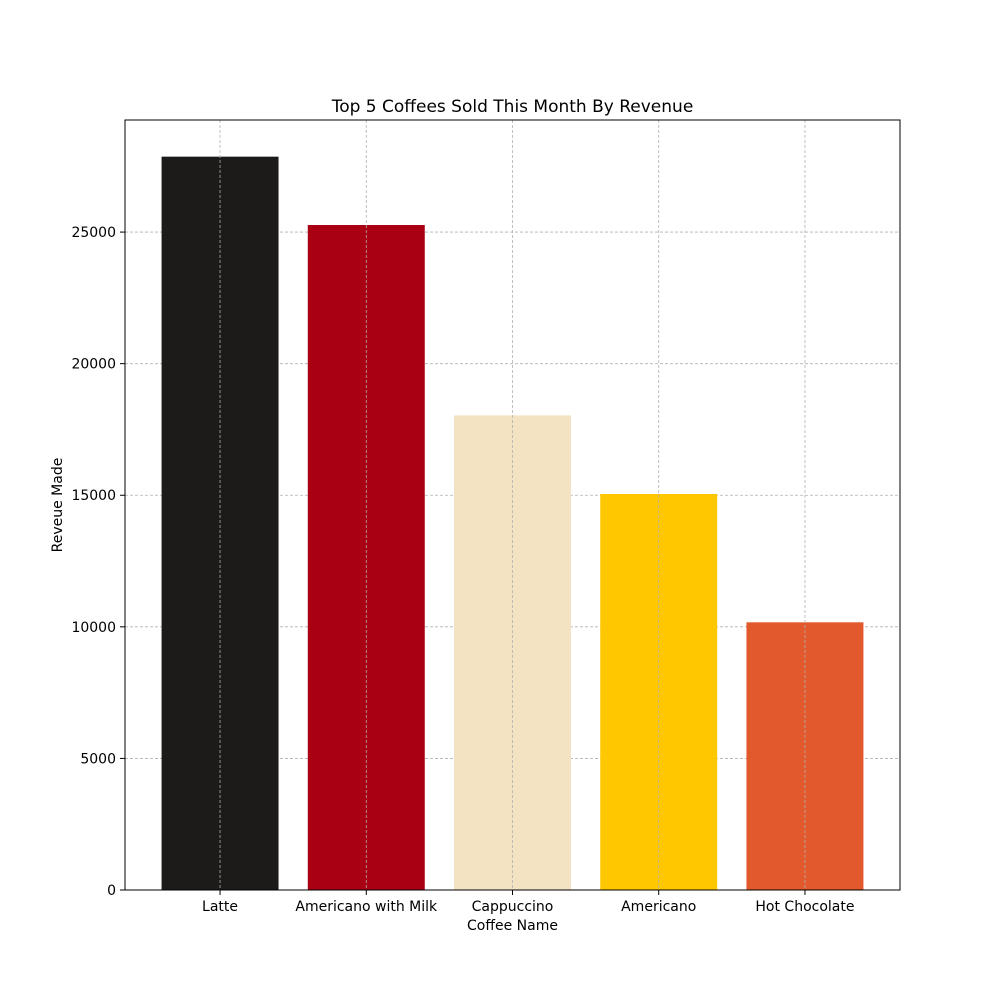  Describe the element at coordinates (93, 365) in the screenshot. I see `y-tick-label: 20000` at that location.